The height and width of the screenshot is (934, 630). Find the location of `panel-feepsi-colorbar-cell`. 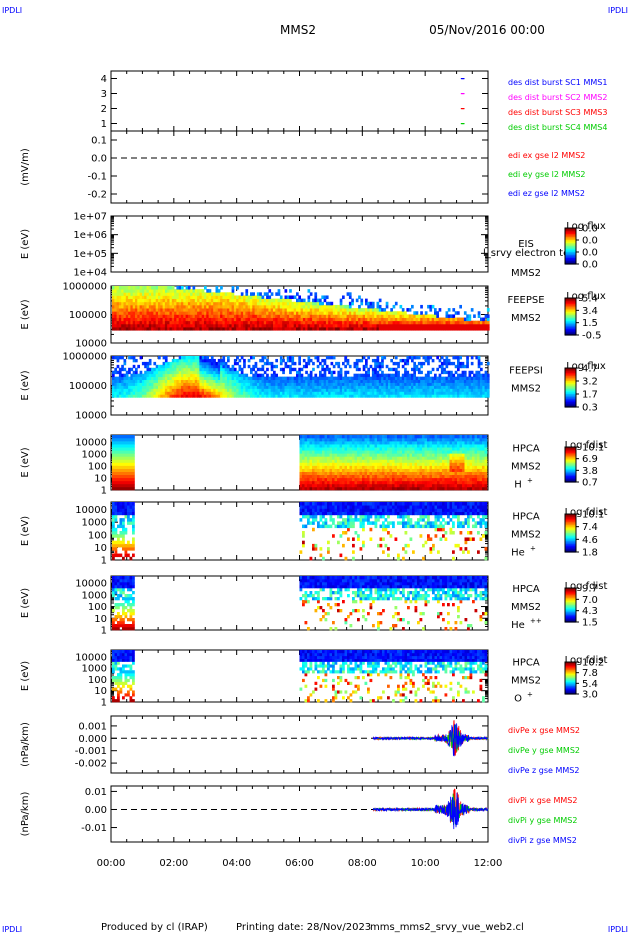

panel-feepsi-colorbar-cell is located at coordinates (570, 372).